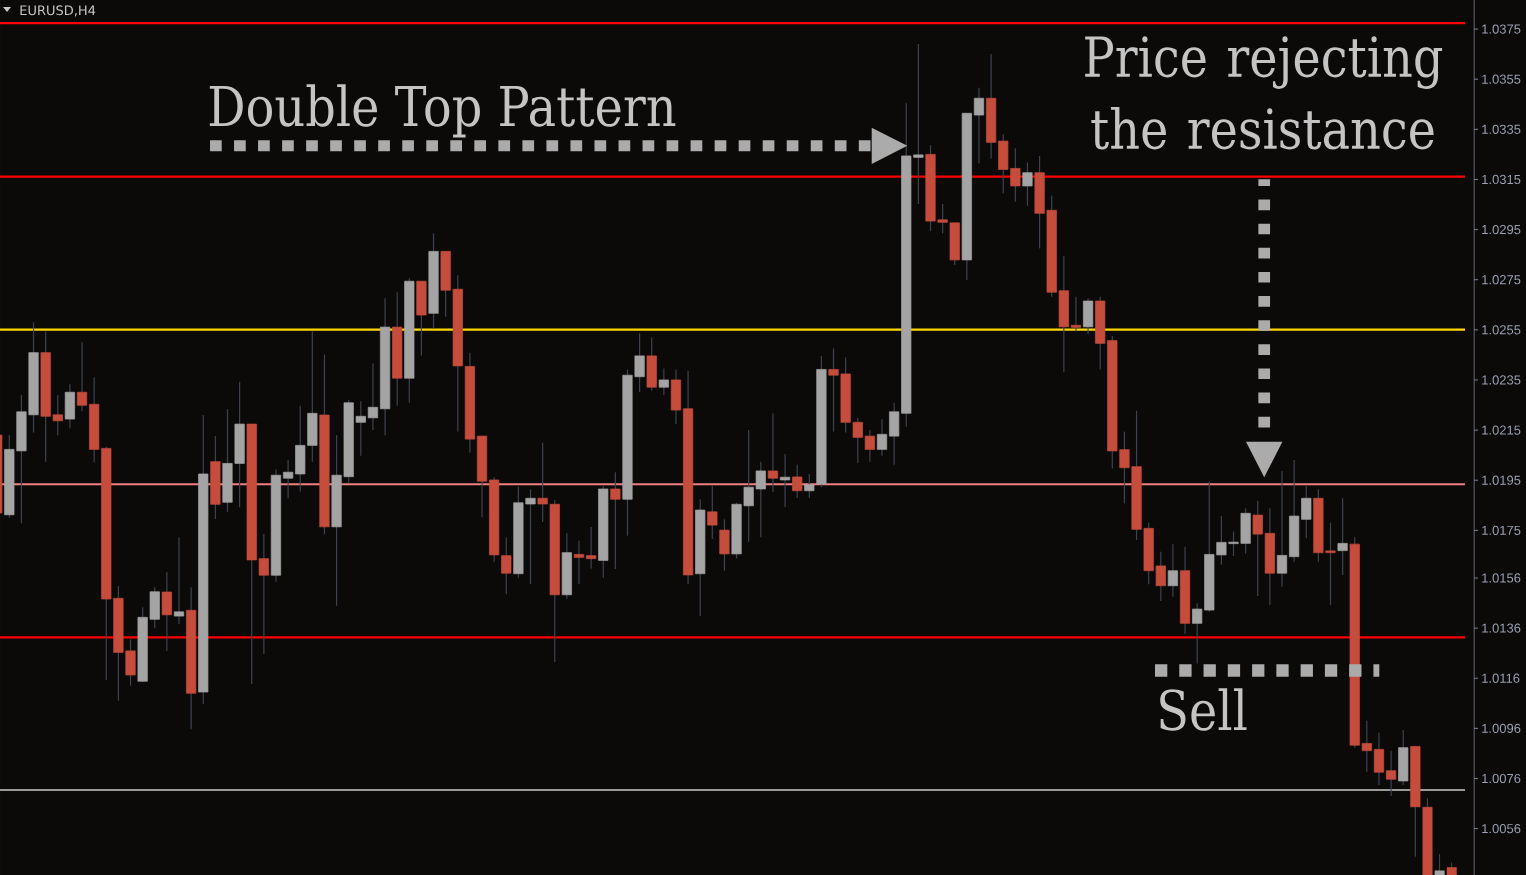  What do you see at coordinates (1501, 79) in the screenshot?
I see `y-tick-label: 1.0355` at bounding box center [1501, 79].